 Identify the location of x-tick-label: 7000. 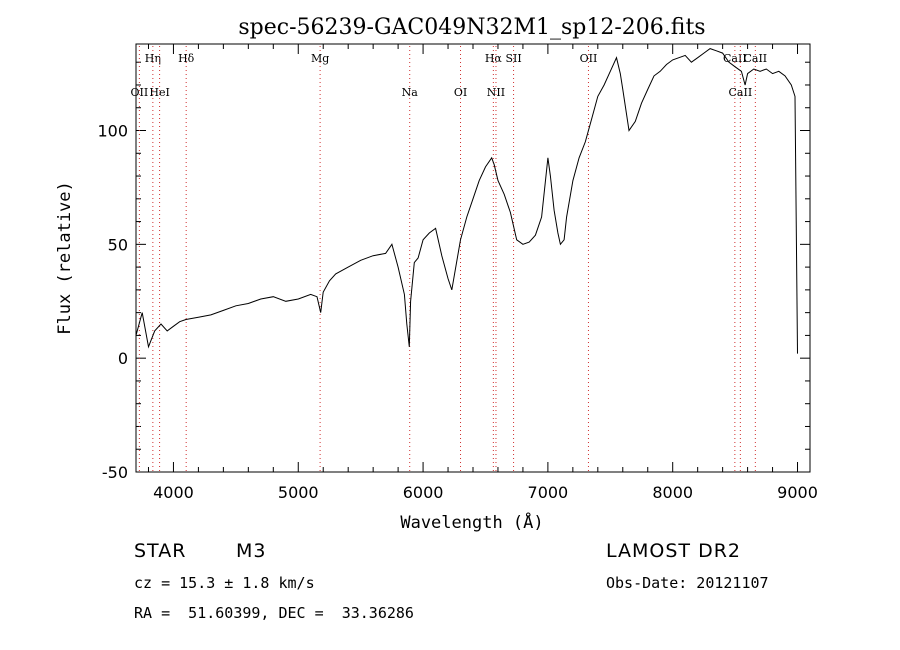
(548, 492).